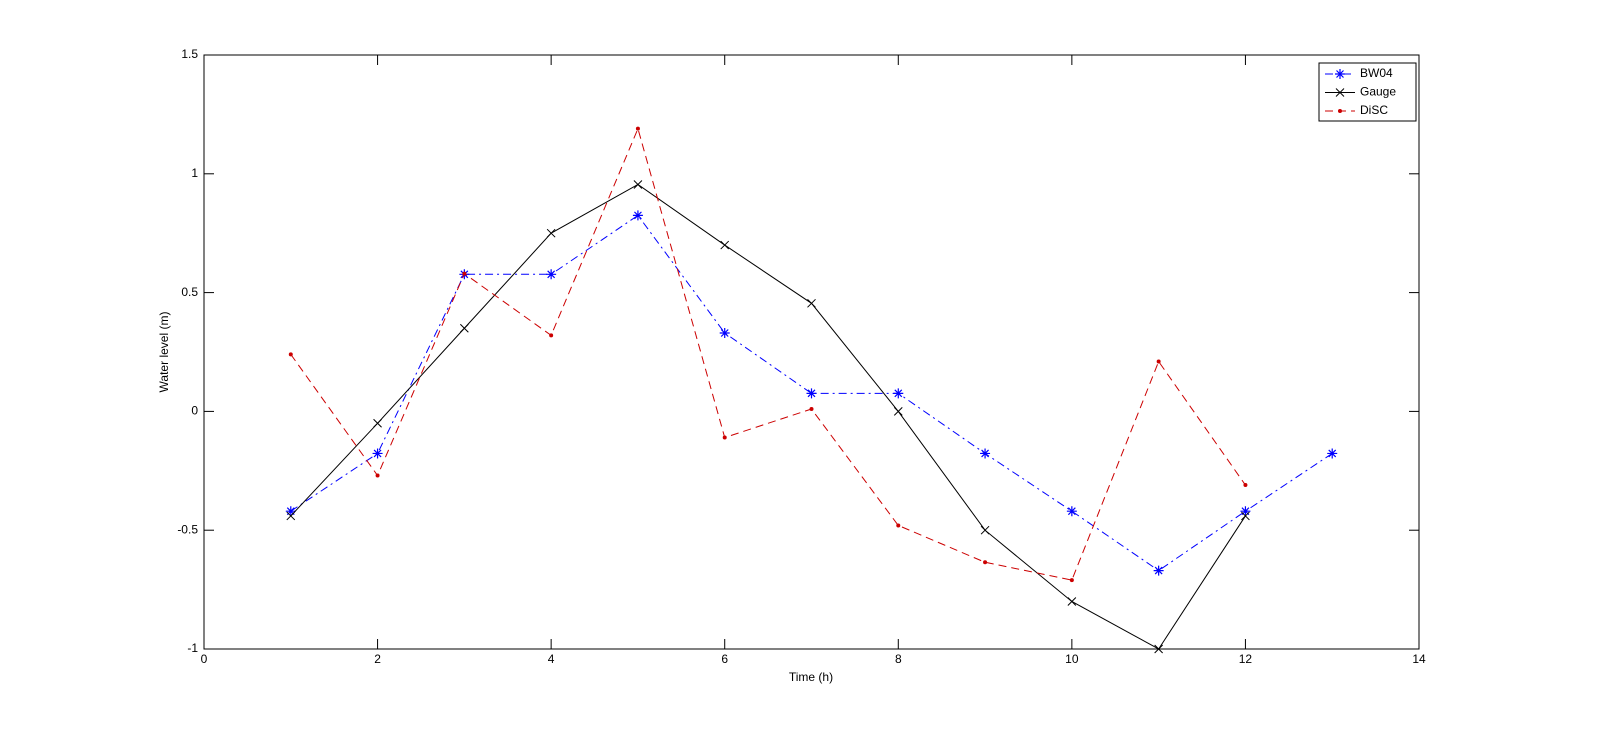 This screenshot has height=745, width=1600. I want to click on x-tick-label: 14, so click(1419, 659).